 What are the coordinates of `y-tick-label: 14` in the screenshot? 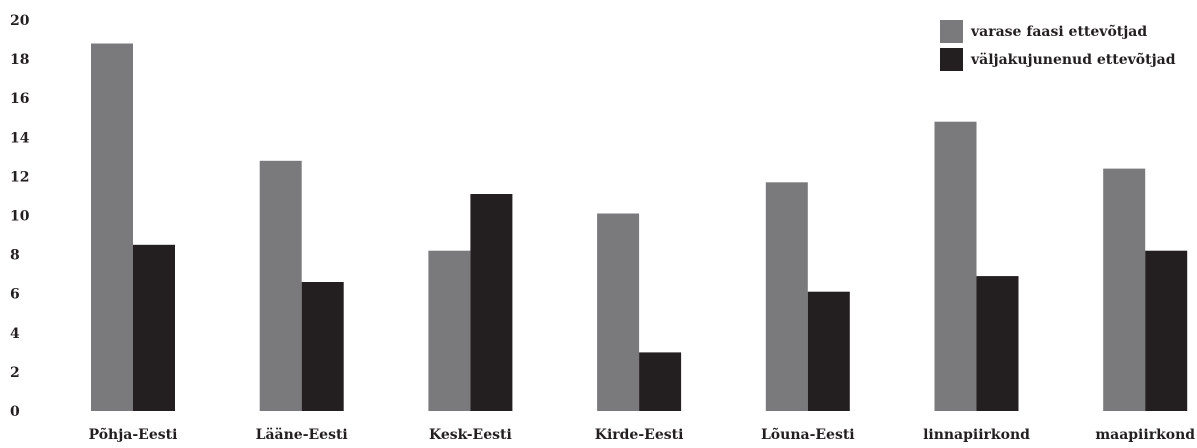 It's located at (20, 138).